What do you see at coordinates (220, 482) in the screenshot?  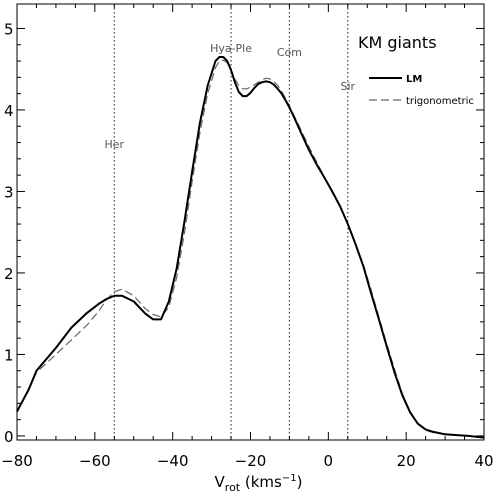 I see `x-axis-title-main: V` at bounding box center [220, 482].